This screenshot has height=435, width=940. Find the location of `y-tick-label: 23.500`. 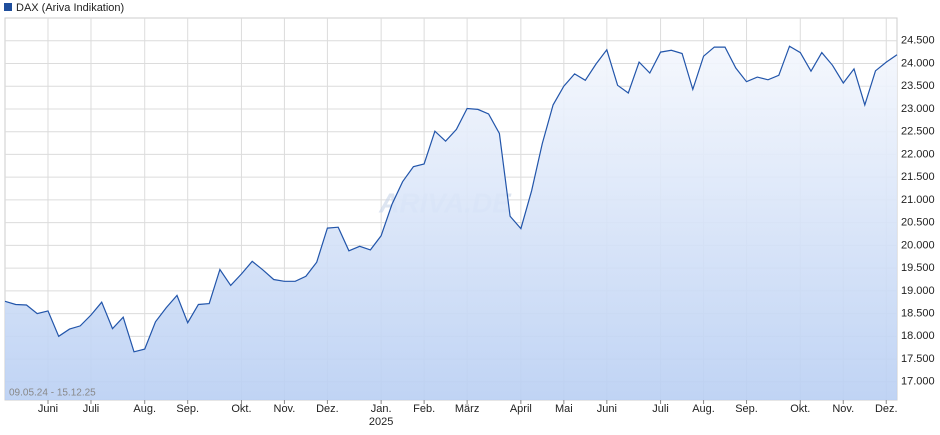

y-tick-label: 23.500 is located at coordinates (918, 86).